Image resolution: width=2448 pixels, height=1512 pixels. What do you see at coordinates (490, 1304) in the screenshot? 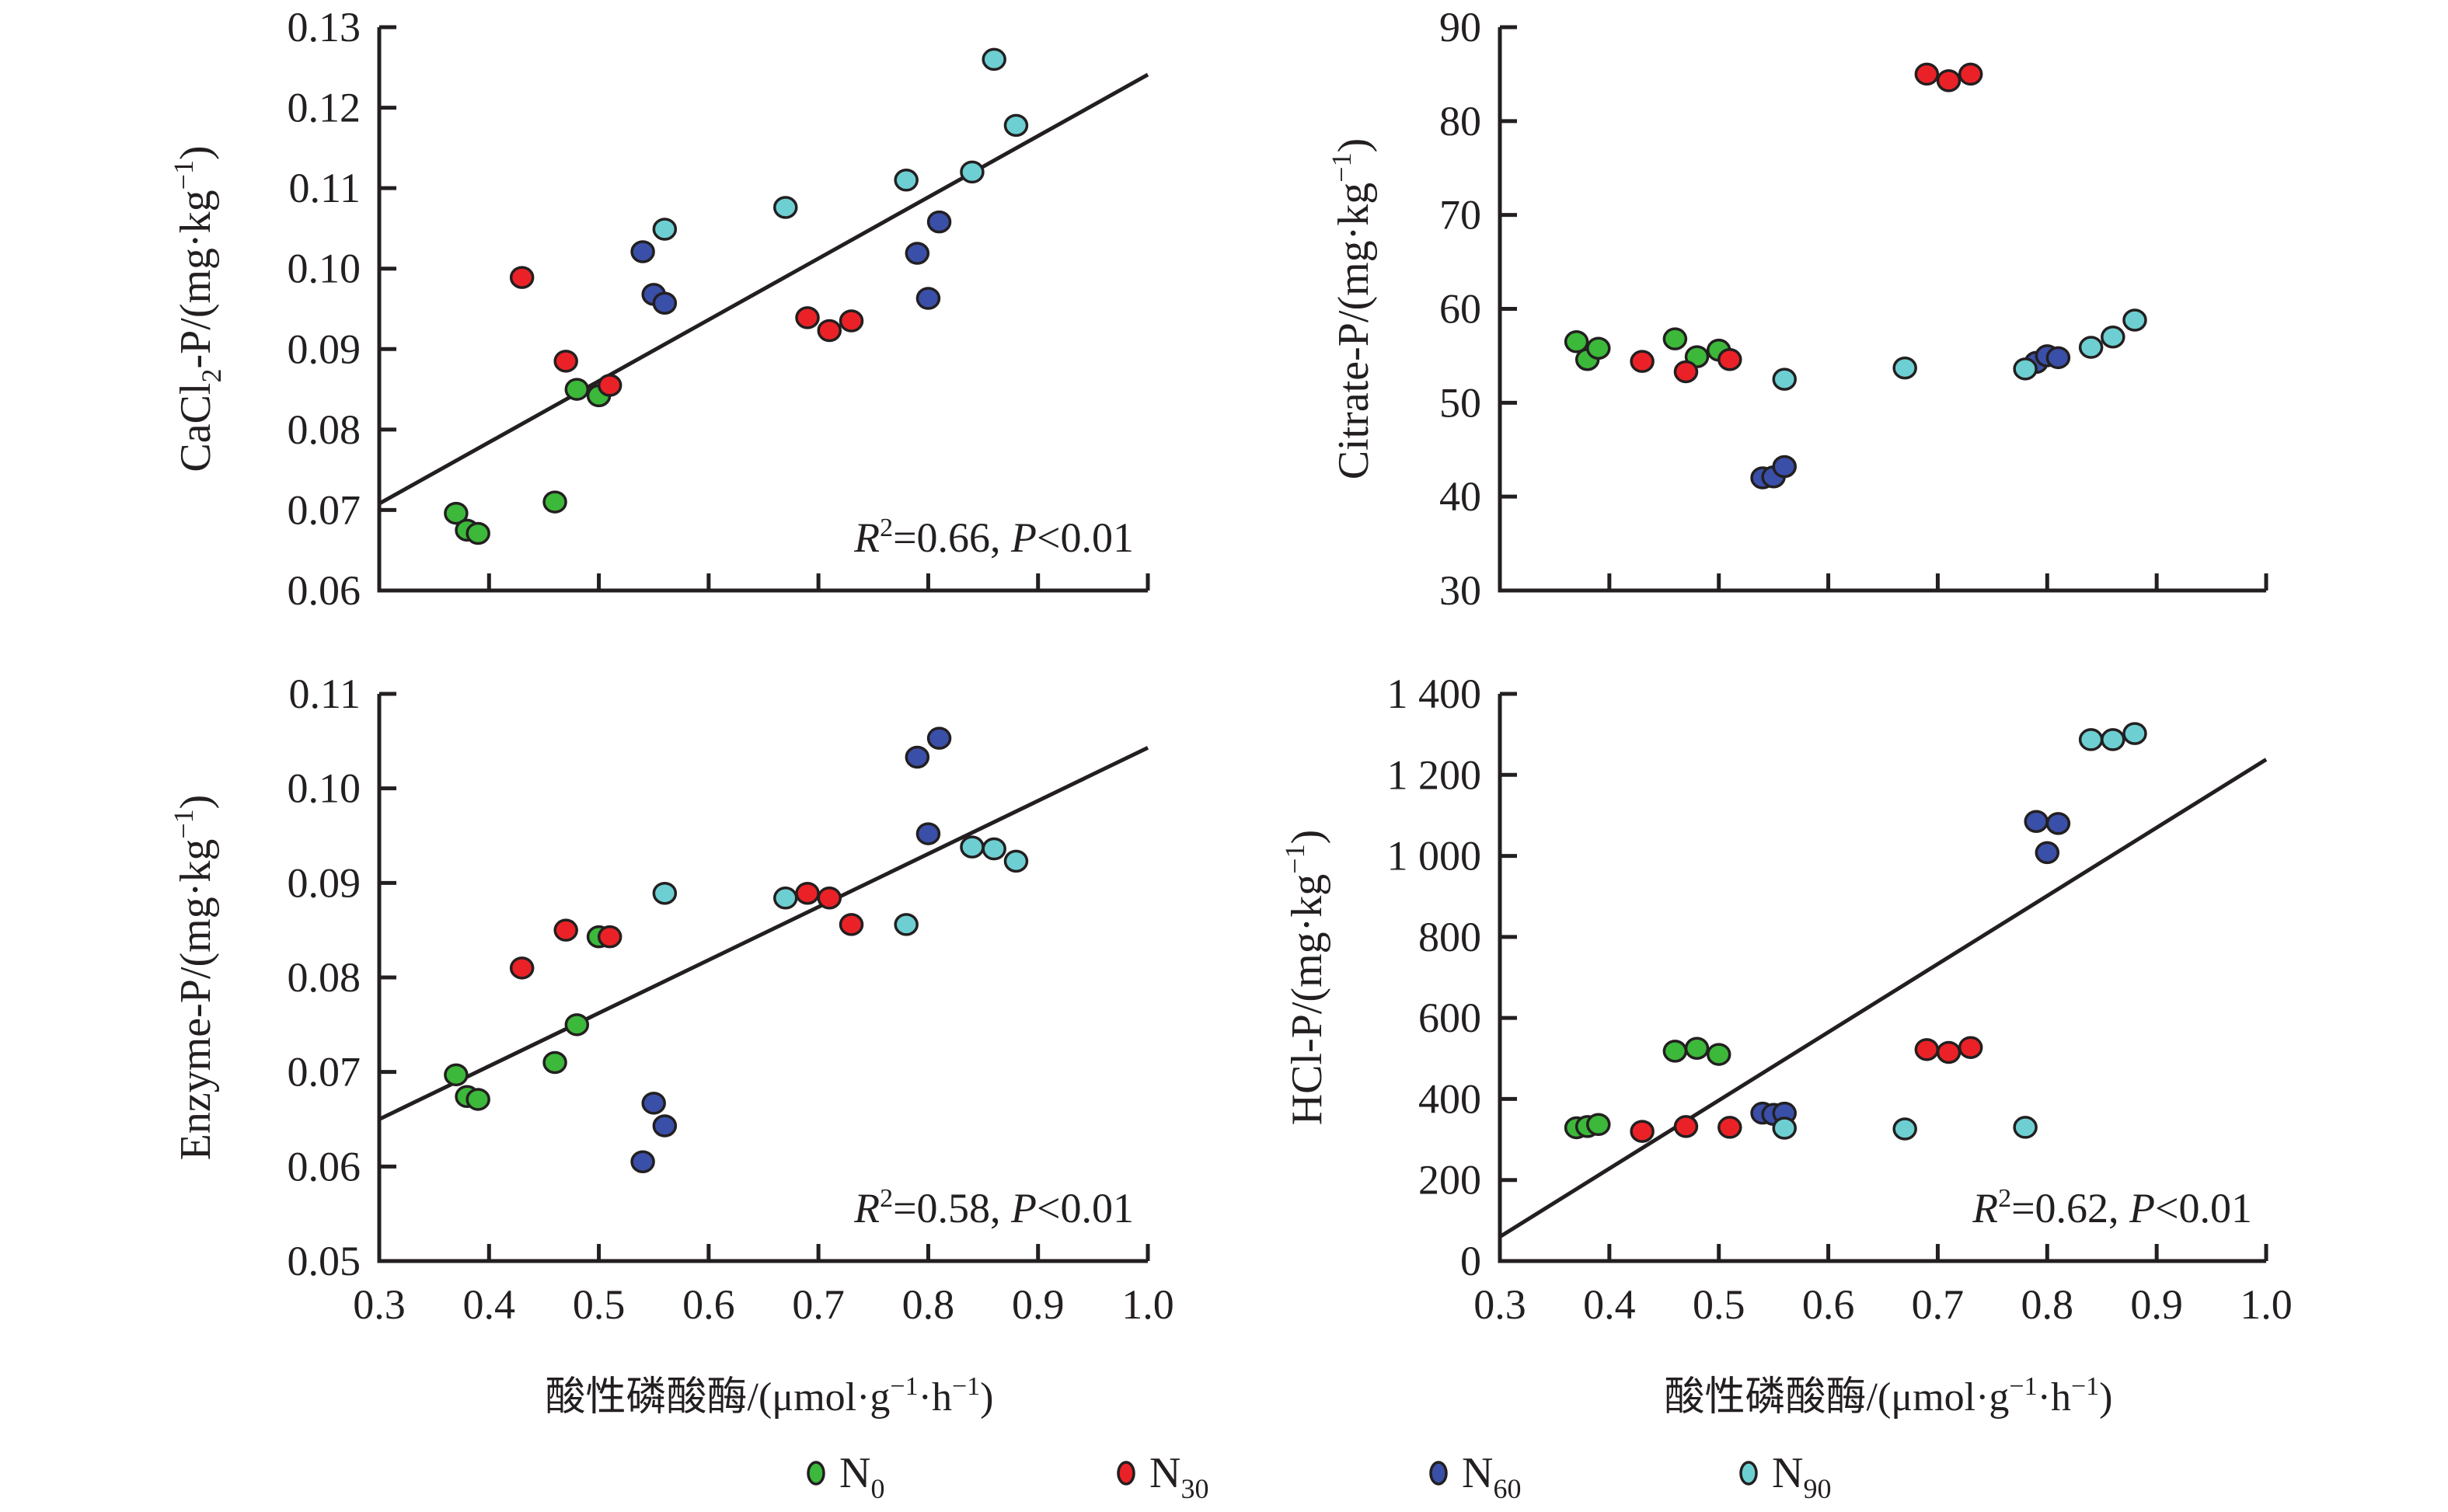
I see `x-tick-label: 0.4` at bounding box center [490, 1304].